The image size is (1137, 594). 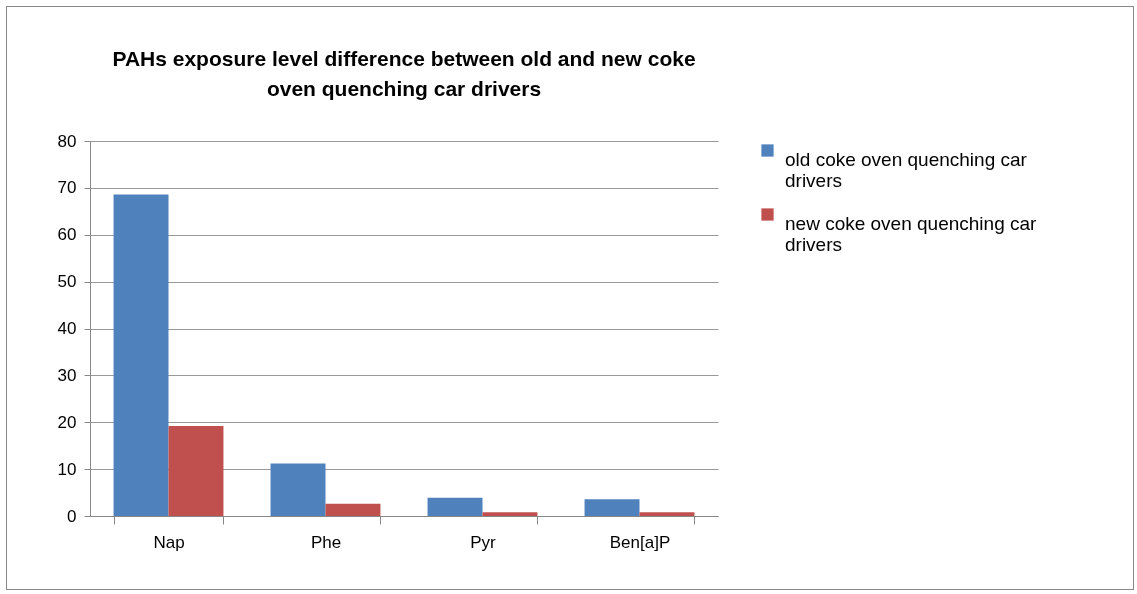 I want to click on y-tick-label: 10, so click(x=67, y=469).